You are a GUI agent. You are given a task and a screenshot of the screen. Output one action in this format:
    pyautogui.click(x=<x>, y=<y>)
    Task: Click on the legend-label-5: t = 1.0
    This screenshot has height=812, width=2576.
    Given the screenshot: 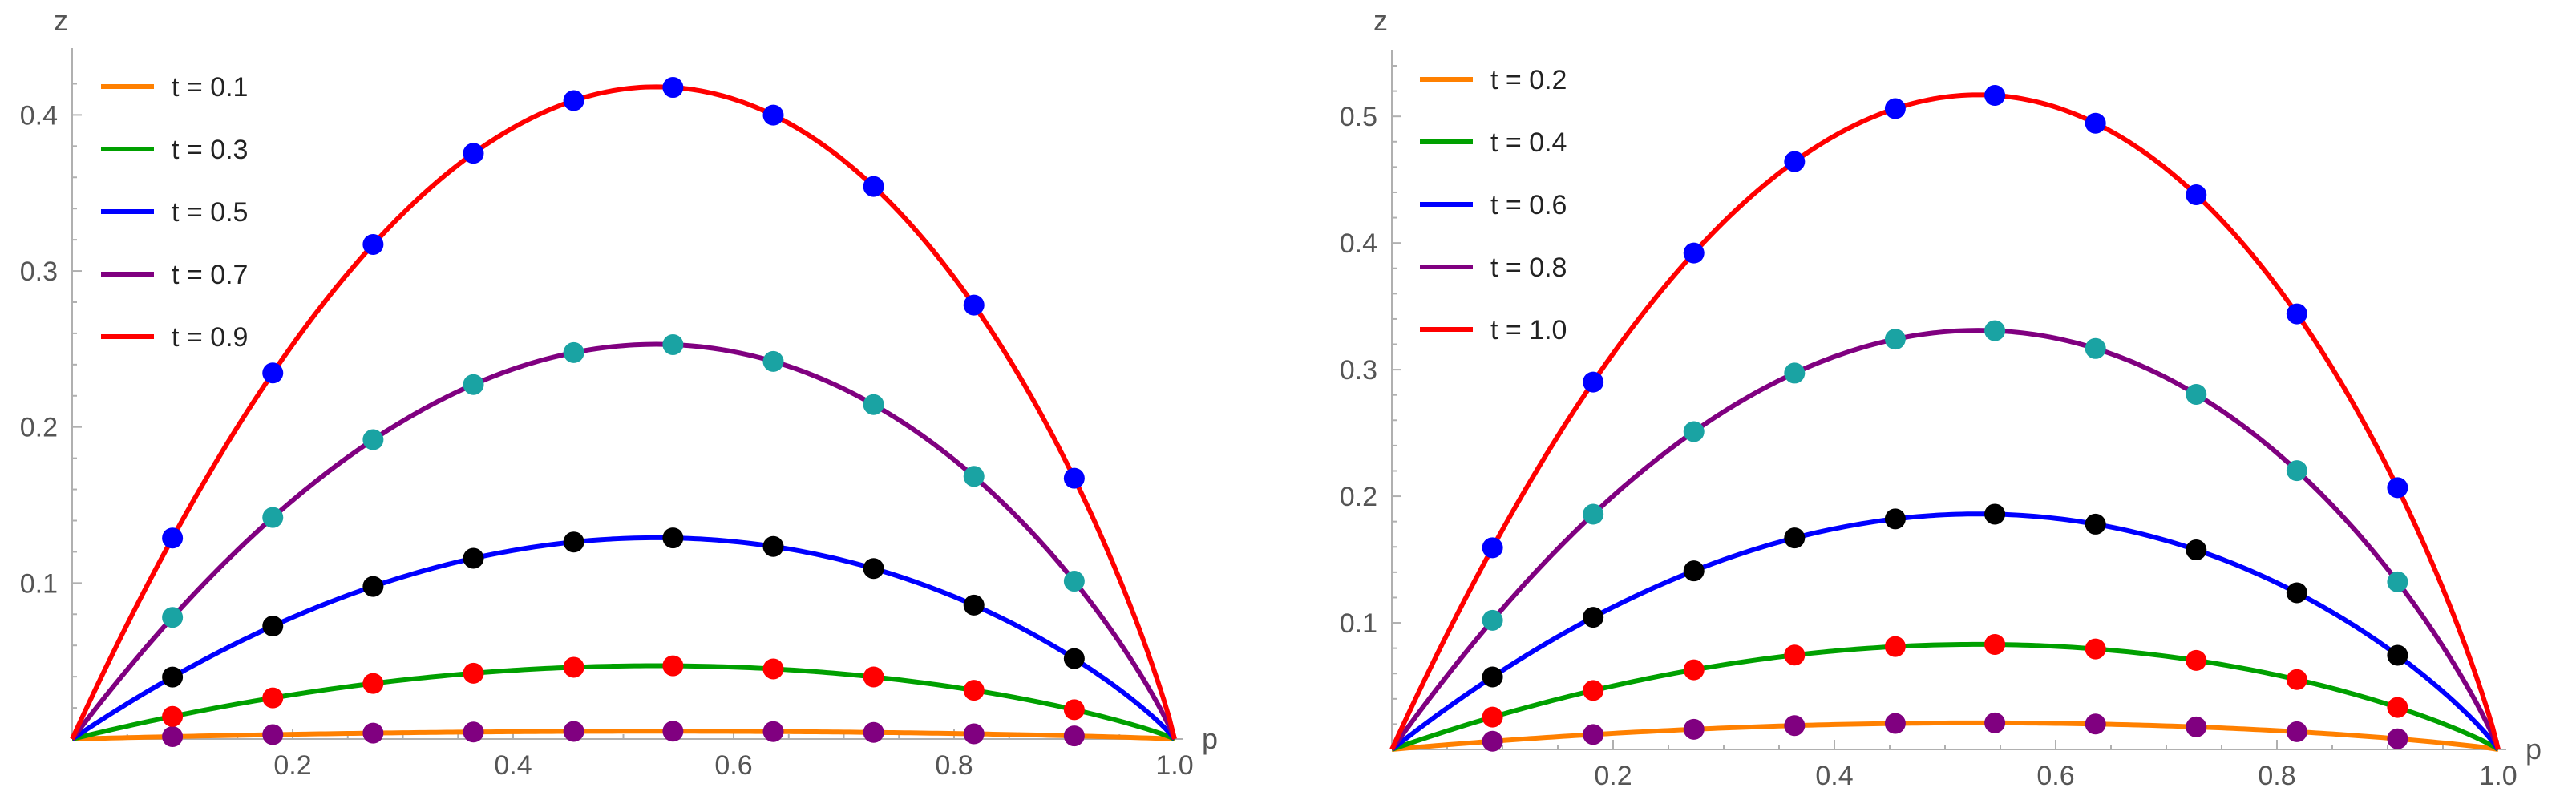 What is the action you would take?
    pyautogui.click(x=1528, y=330)
    